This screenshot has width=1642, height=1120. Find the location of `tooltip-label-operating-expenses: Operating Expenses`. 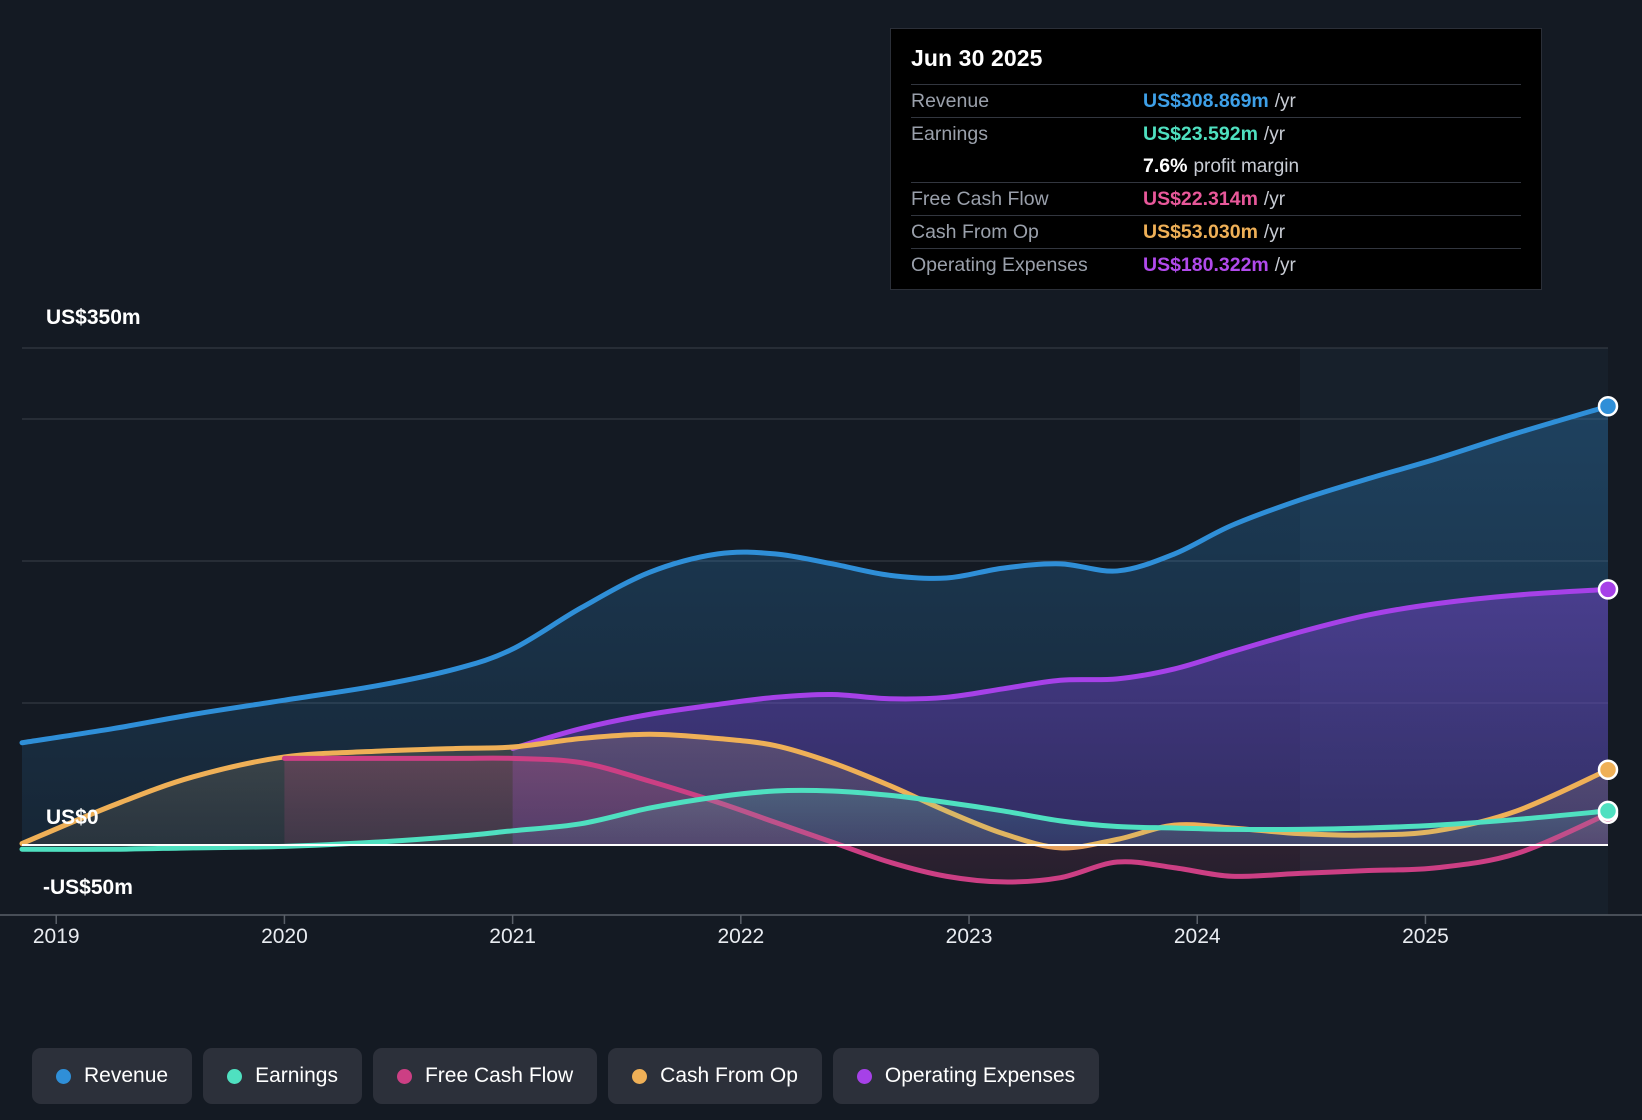

tooltip-label-operating-expenses: Operating Expenses is located at coordinates (999, 265).